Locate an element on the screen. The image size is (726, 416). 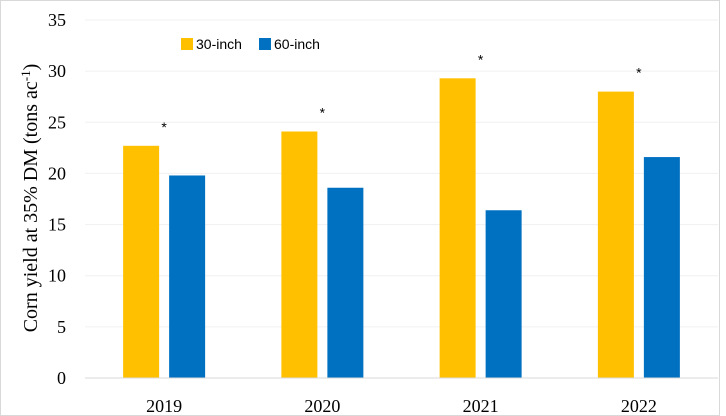
y-tick-label: 5 is located at coordinates (61, 327).